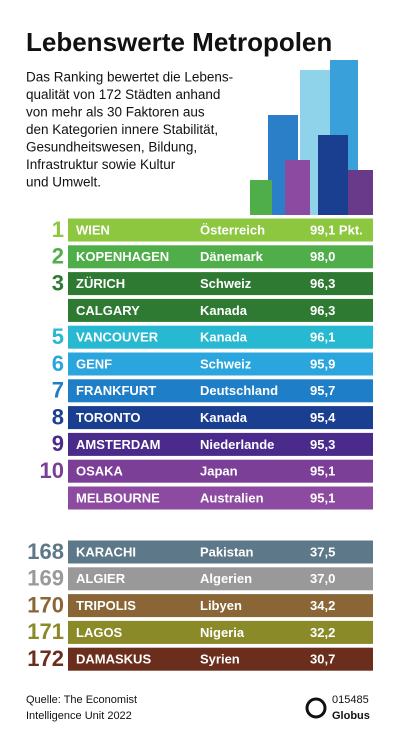  What do you see at coordinates (227, 551) in the screenshot?
I see `country: Pakistan` at bounding box center [227, 551].